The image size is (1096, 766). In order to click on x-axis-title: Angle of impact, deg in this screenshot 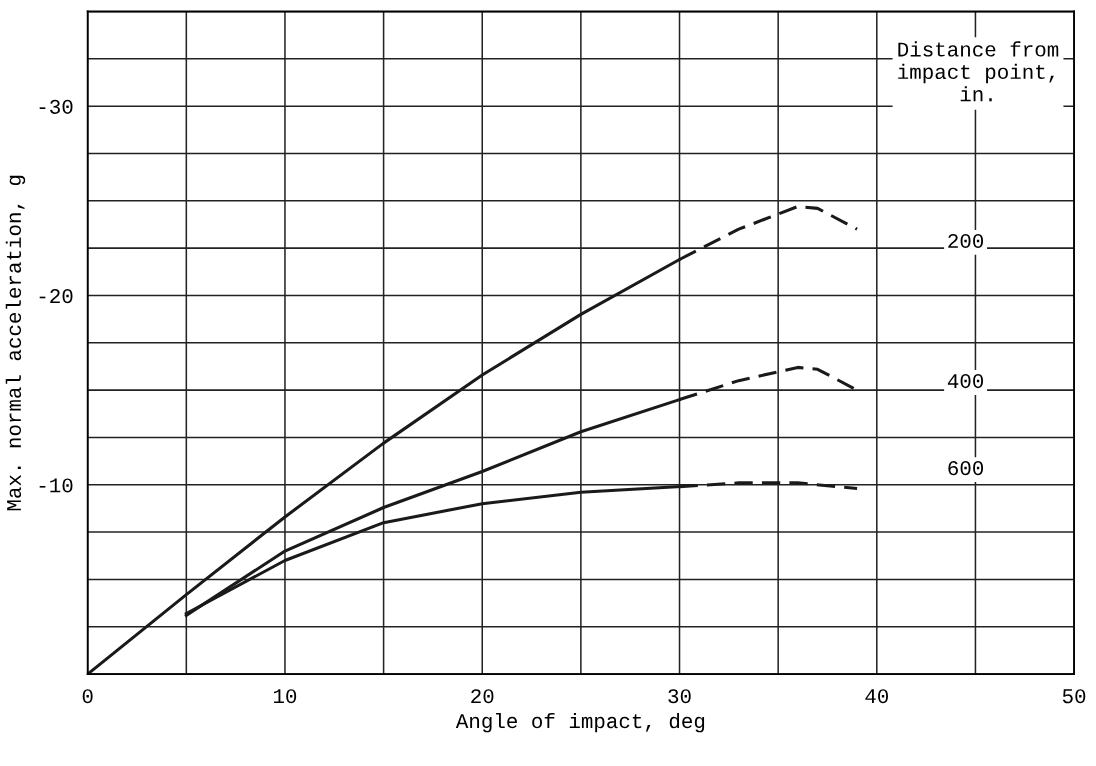, I will do `click(580, 722)`.